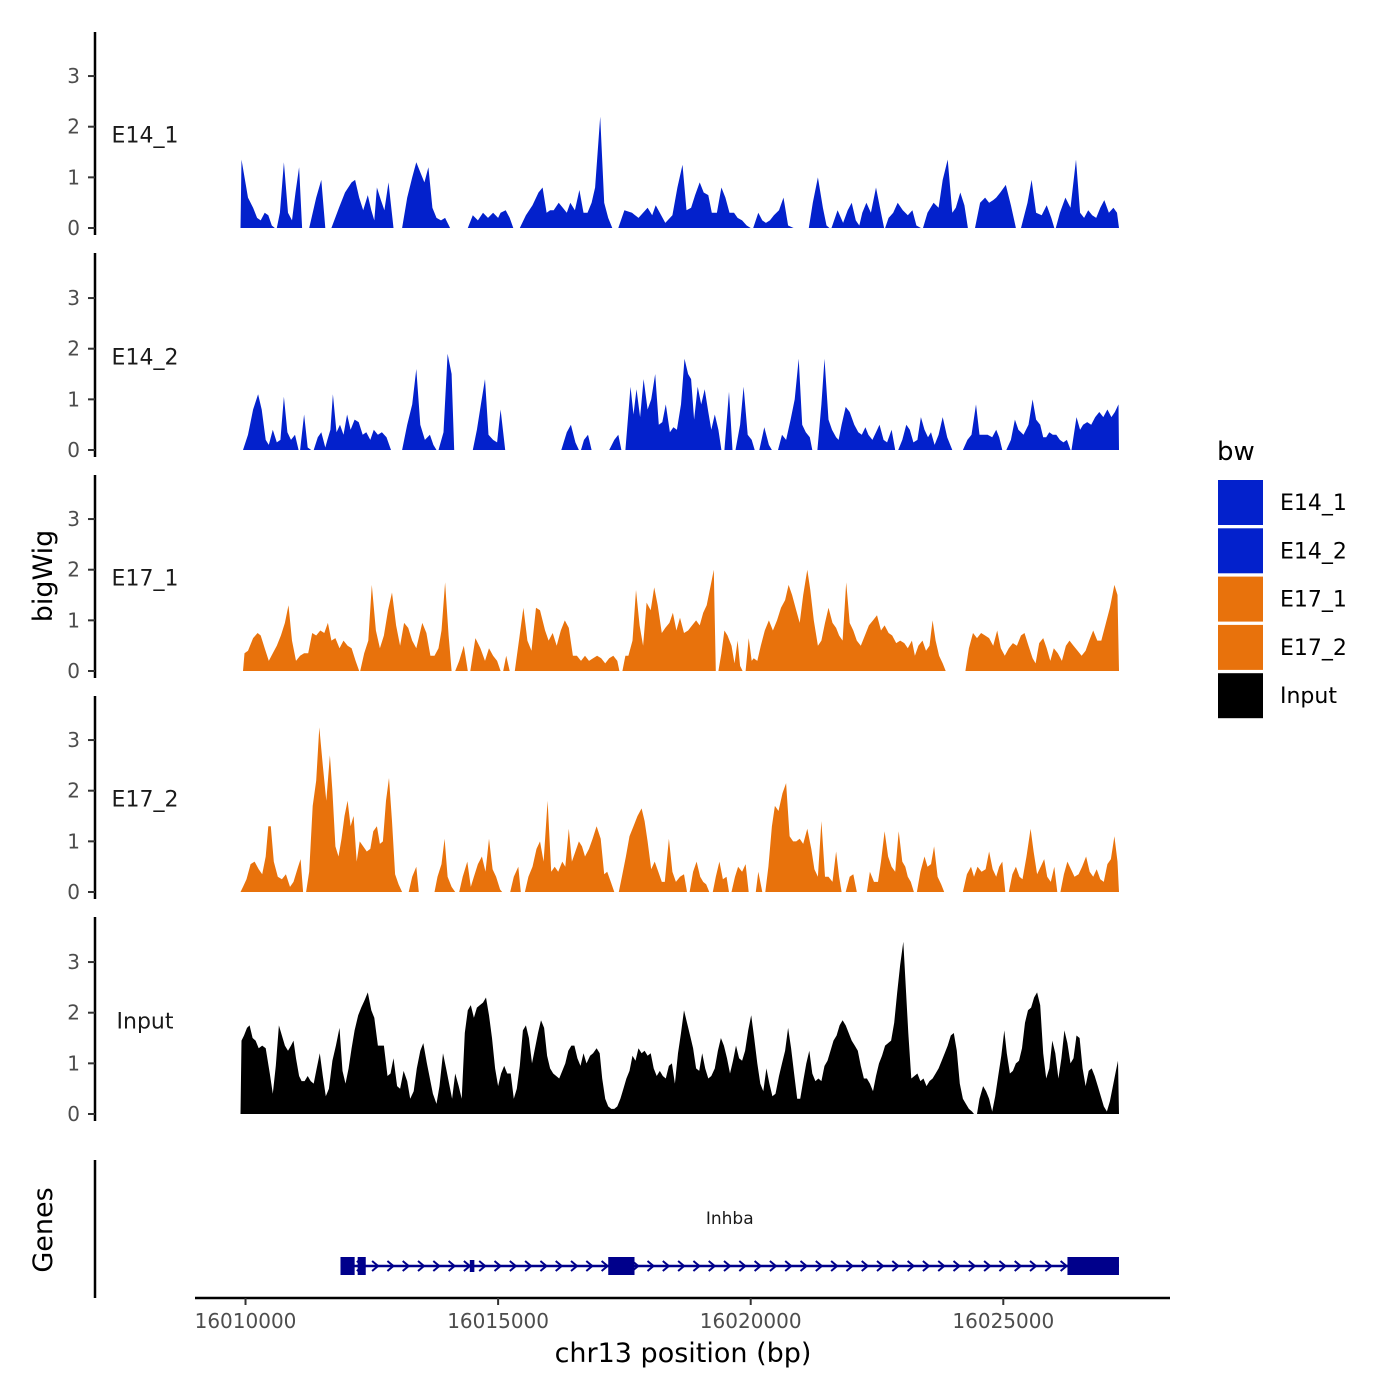 The image size is (1400, 1400). What do you see at coordinates (145, 578) in the screenshot?
I see `track-label: E17_1` at bounding box center [145, 578].